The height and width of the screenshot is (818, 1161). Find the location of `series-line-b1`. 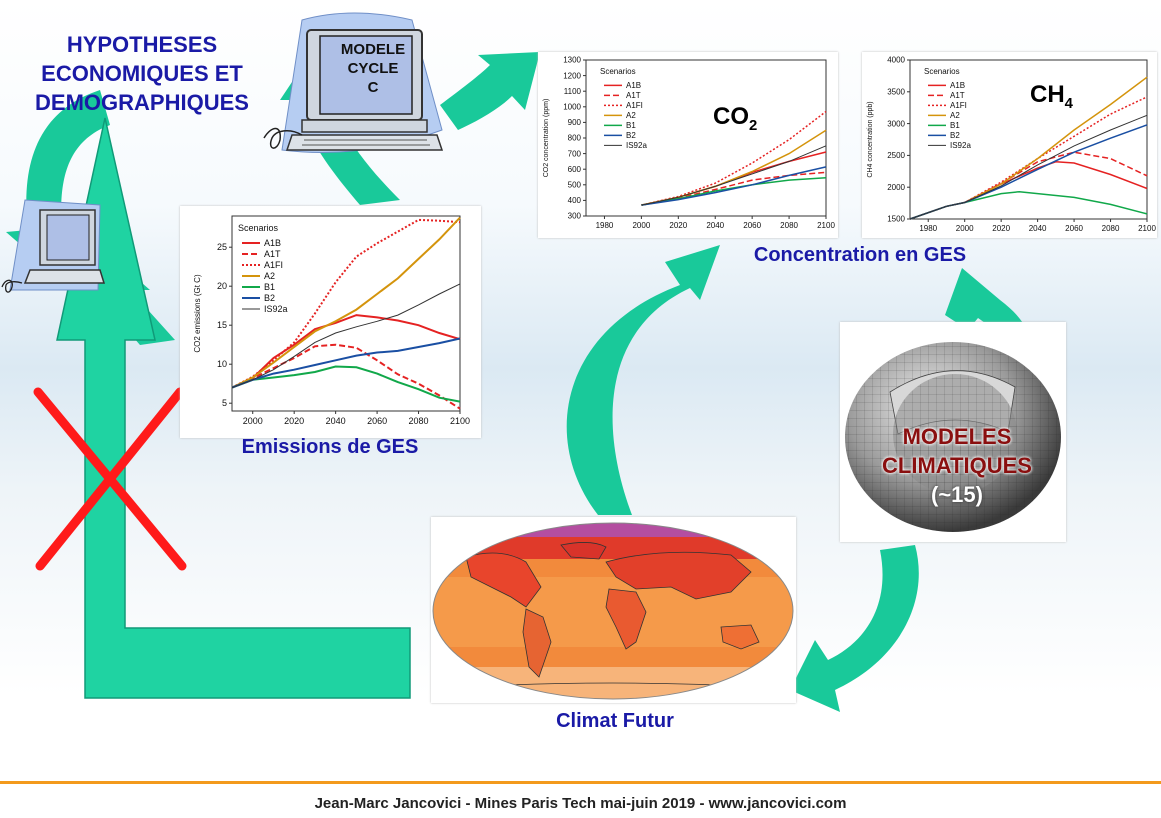

series-line-b1 is located at coordinates (346, 384).